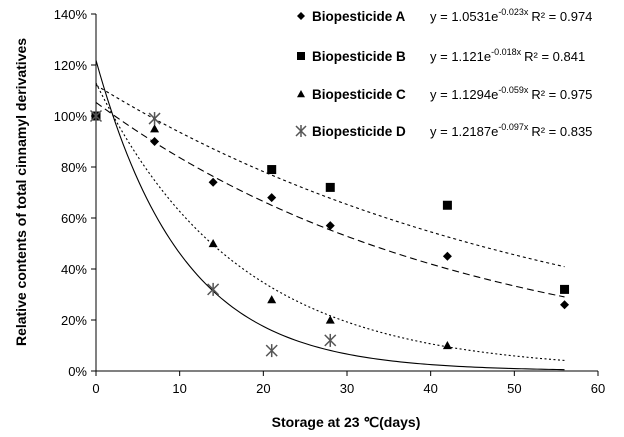 Image resolution: width=624 pixels, height=437 pixels. What do you see at coordinates (71, 65) in the screenshot?
I see `y-tick-label: 120%` at bounding box center [71, 65].